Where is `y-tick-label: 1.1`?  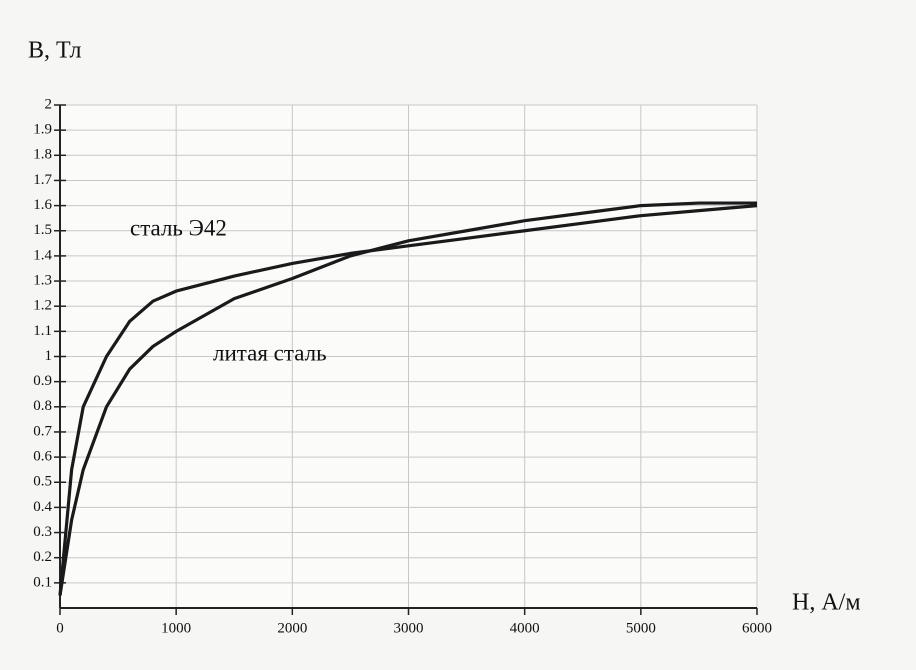 y-tick-label: 1.1 is located at coordinates (42, 331).